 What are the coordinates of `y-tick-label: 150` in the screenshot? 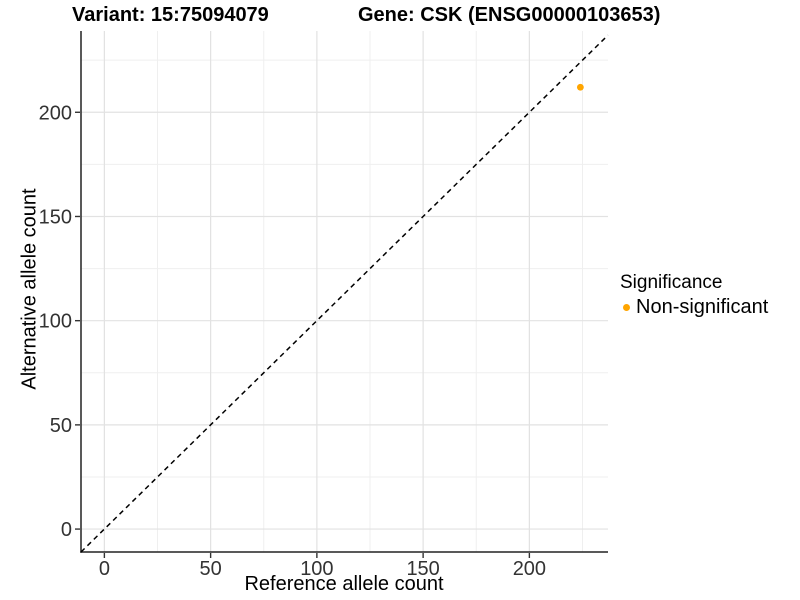 It's located at (55, 217).